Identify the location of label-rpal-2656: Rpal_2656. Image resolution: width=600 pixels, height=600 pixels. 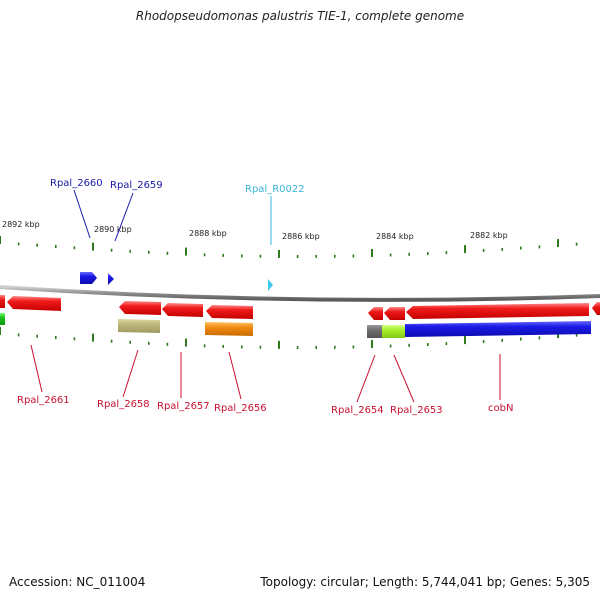
(240, 408).